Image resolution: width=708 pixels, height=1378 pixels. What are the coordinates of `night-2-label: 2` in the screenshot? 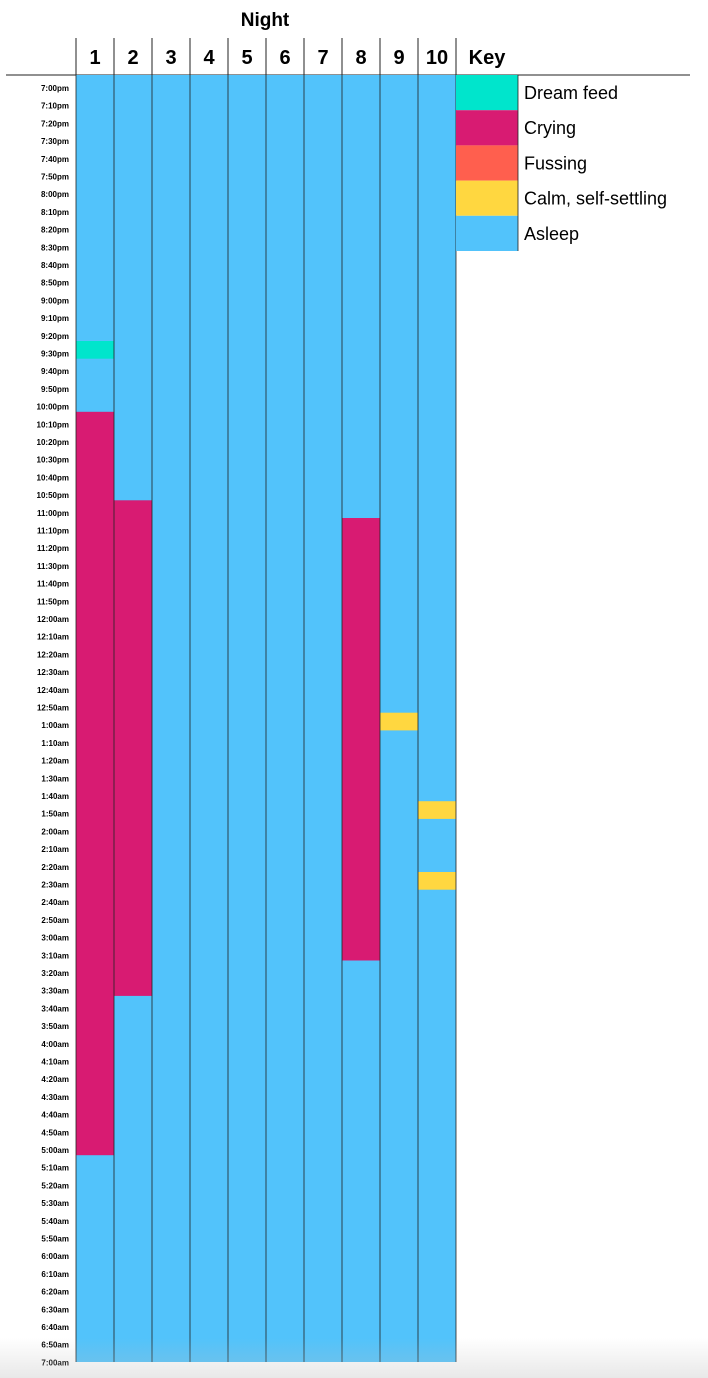 It's located at (132, 58).